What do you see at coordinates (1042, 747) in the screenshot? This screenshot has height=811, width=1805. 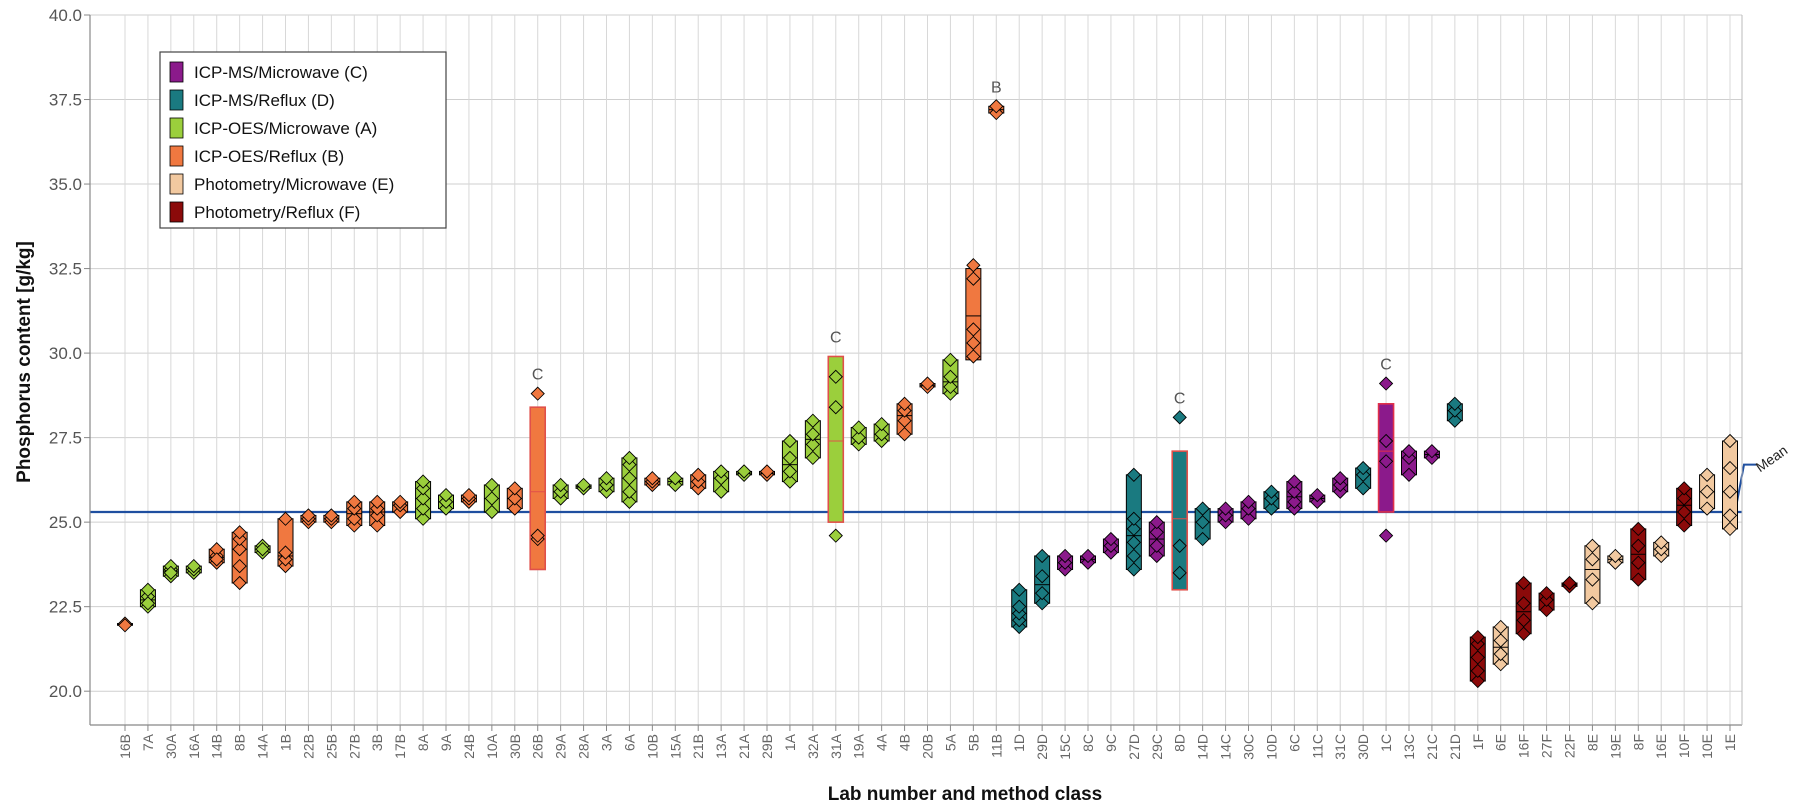 I see `x-tick-label: 29D` at bounding box center [1042, 747].